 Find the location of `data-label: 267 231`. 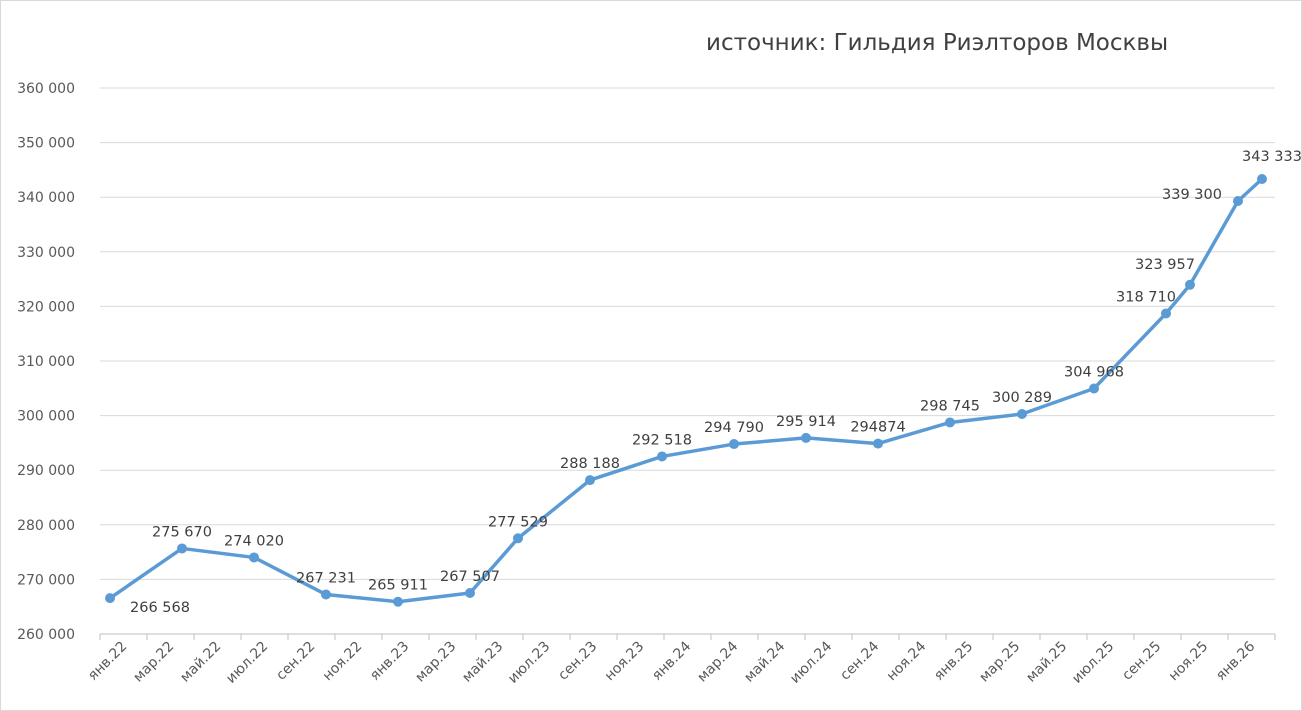

data-label: 267 231 is located at coordinates (326, 579).